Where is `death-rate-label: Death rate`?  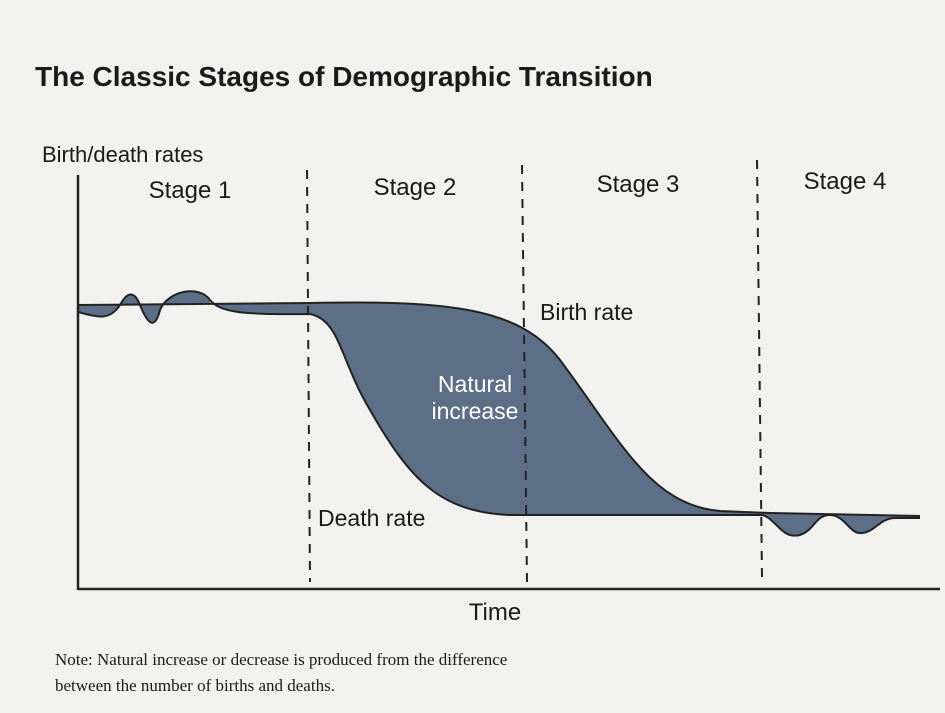
death-rate-label: Death rate is located at coordinates (371, 518).